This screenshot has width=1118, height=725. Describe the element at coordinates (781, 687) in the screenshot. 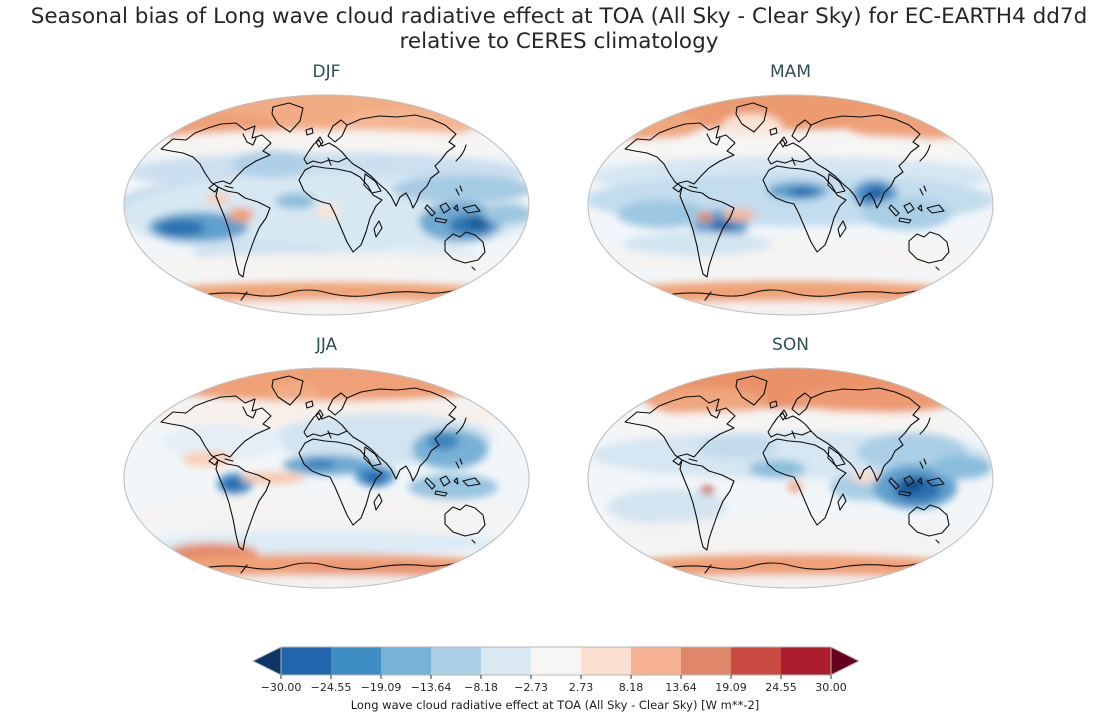

I see `colorbar-tick-label: 24.55` at that location.